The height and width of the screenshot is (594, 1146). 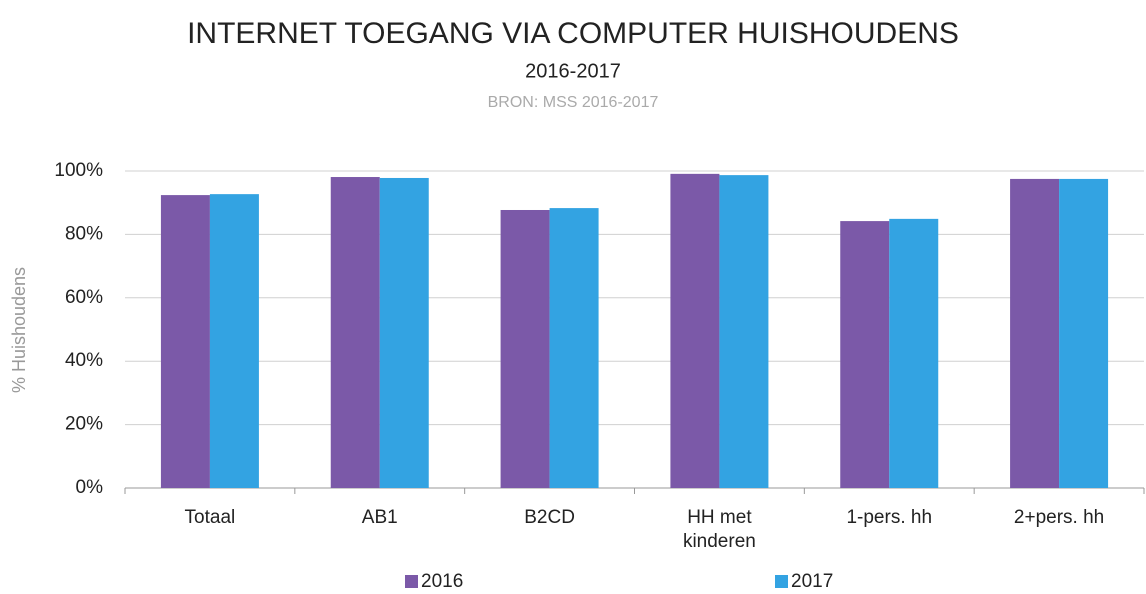 What do you see at coordinates (573, 71) in the screenshot?
I see `chart-subtitle: 2016-2017` at bounding box center [573, 71].